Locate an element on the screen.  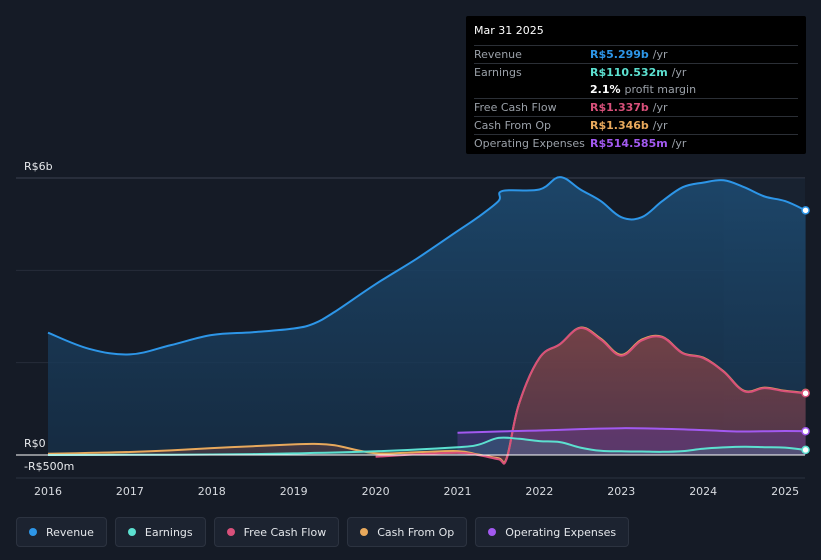
legend-label: Revenue is located at coordinates (70, 532).